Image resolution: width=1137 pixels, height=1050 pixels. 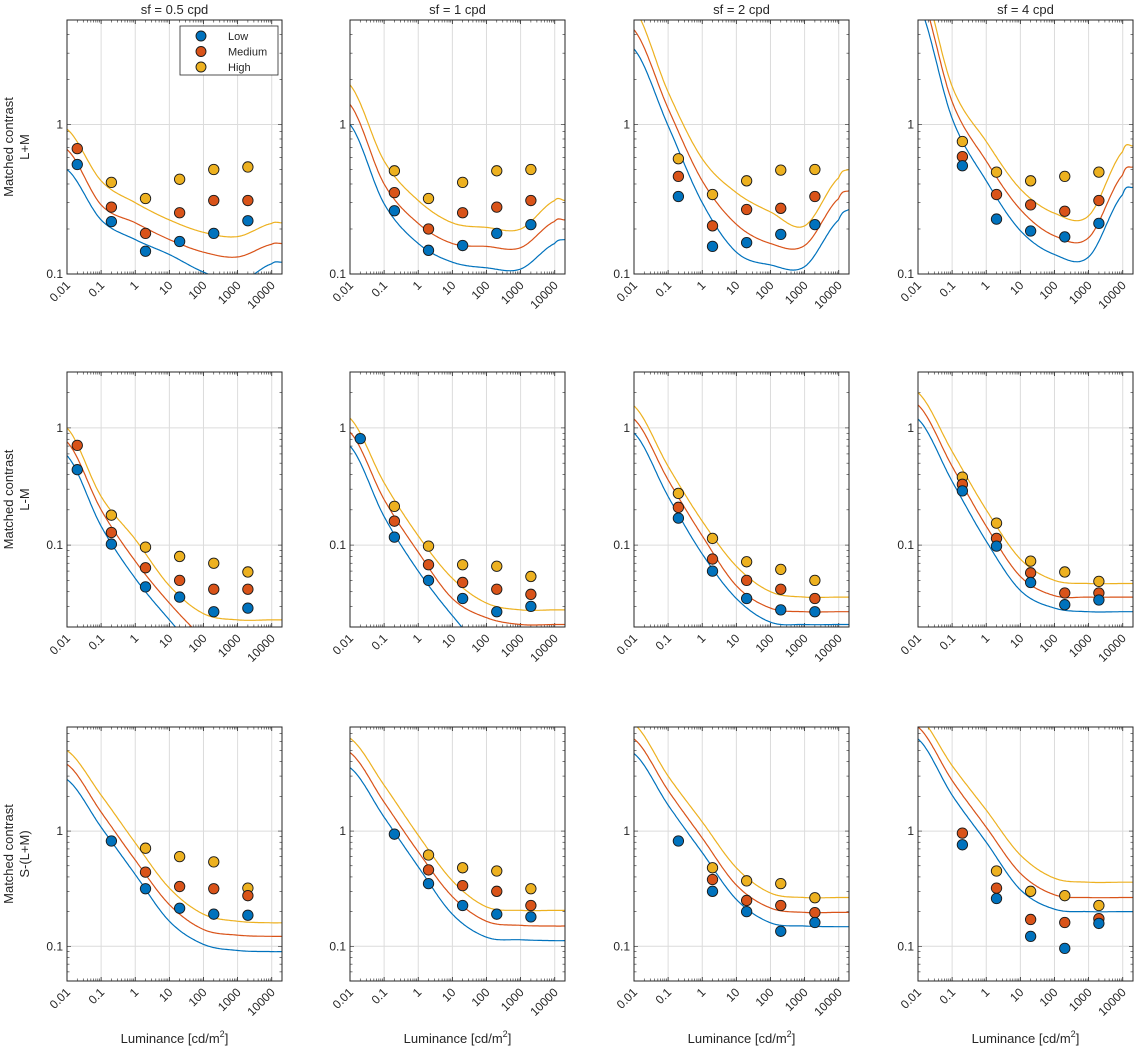 What do you see at coordinates (457, 9) in the screenshot?
I see `panel-title: sf = 1 cpd` at bounding box center [457, 9].